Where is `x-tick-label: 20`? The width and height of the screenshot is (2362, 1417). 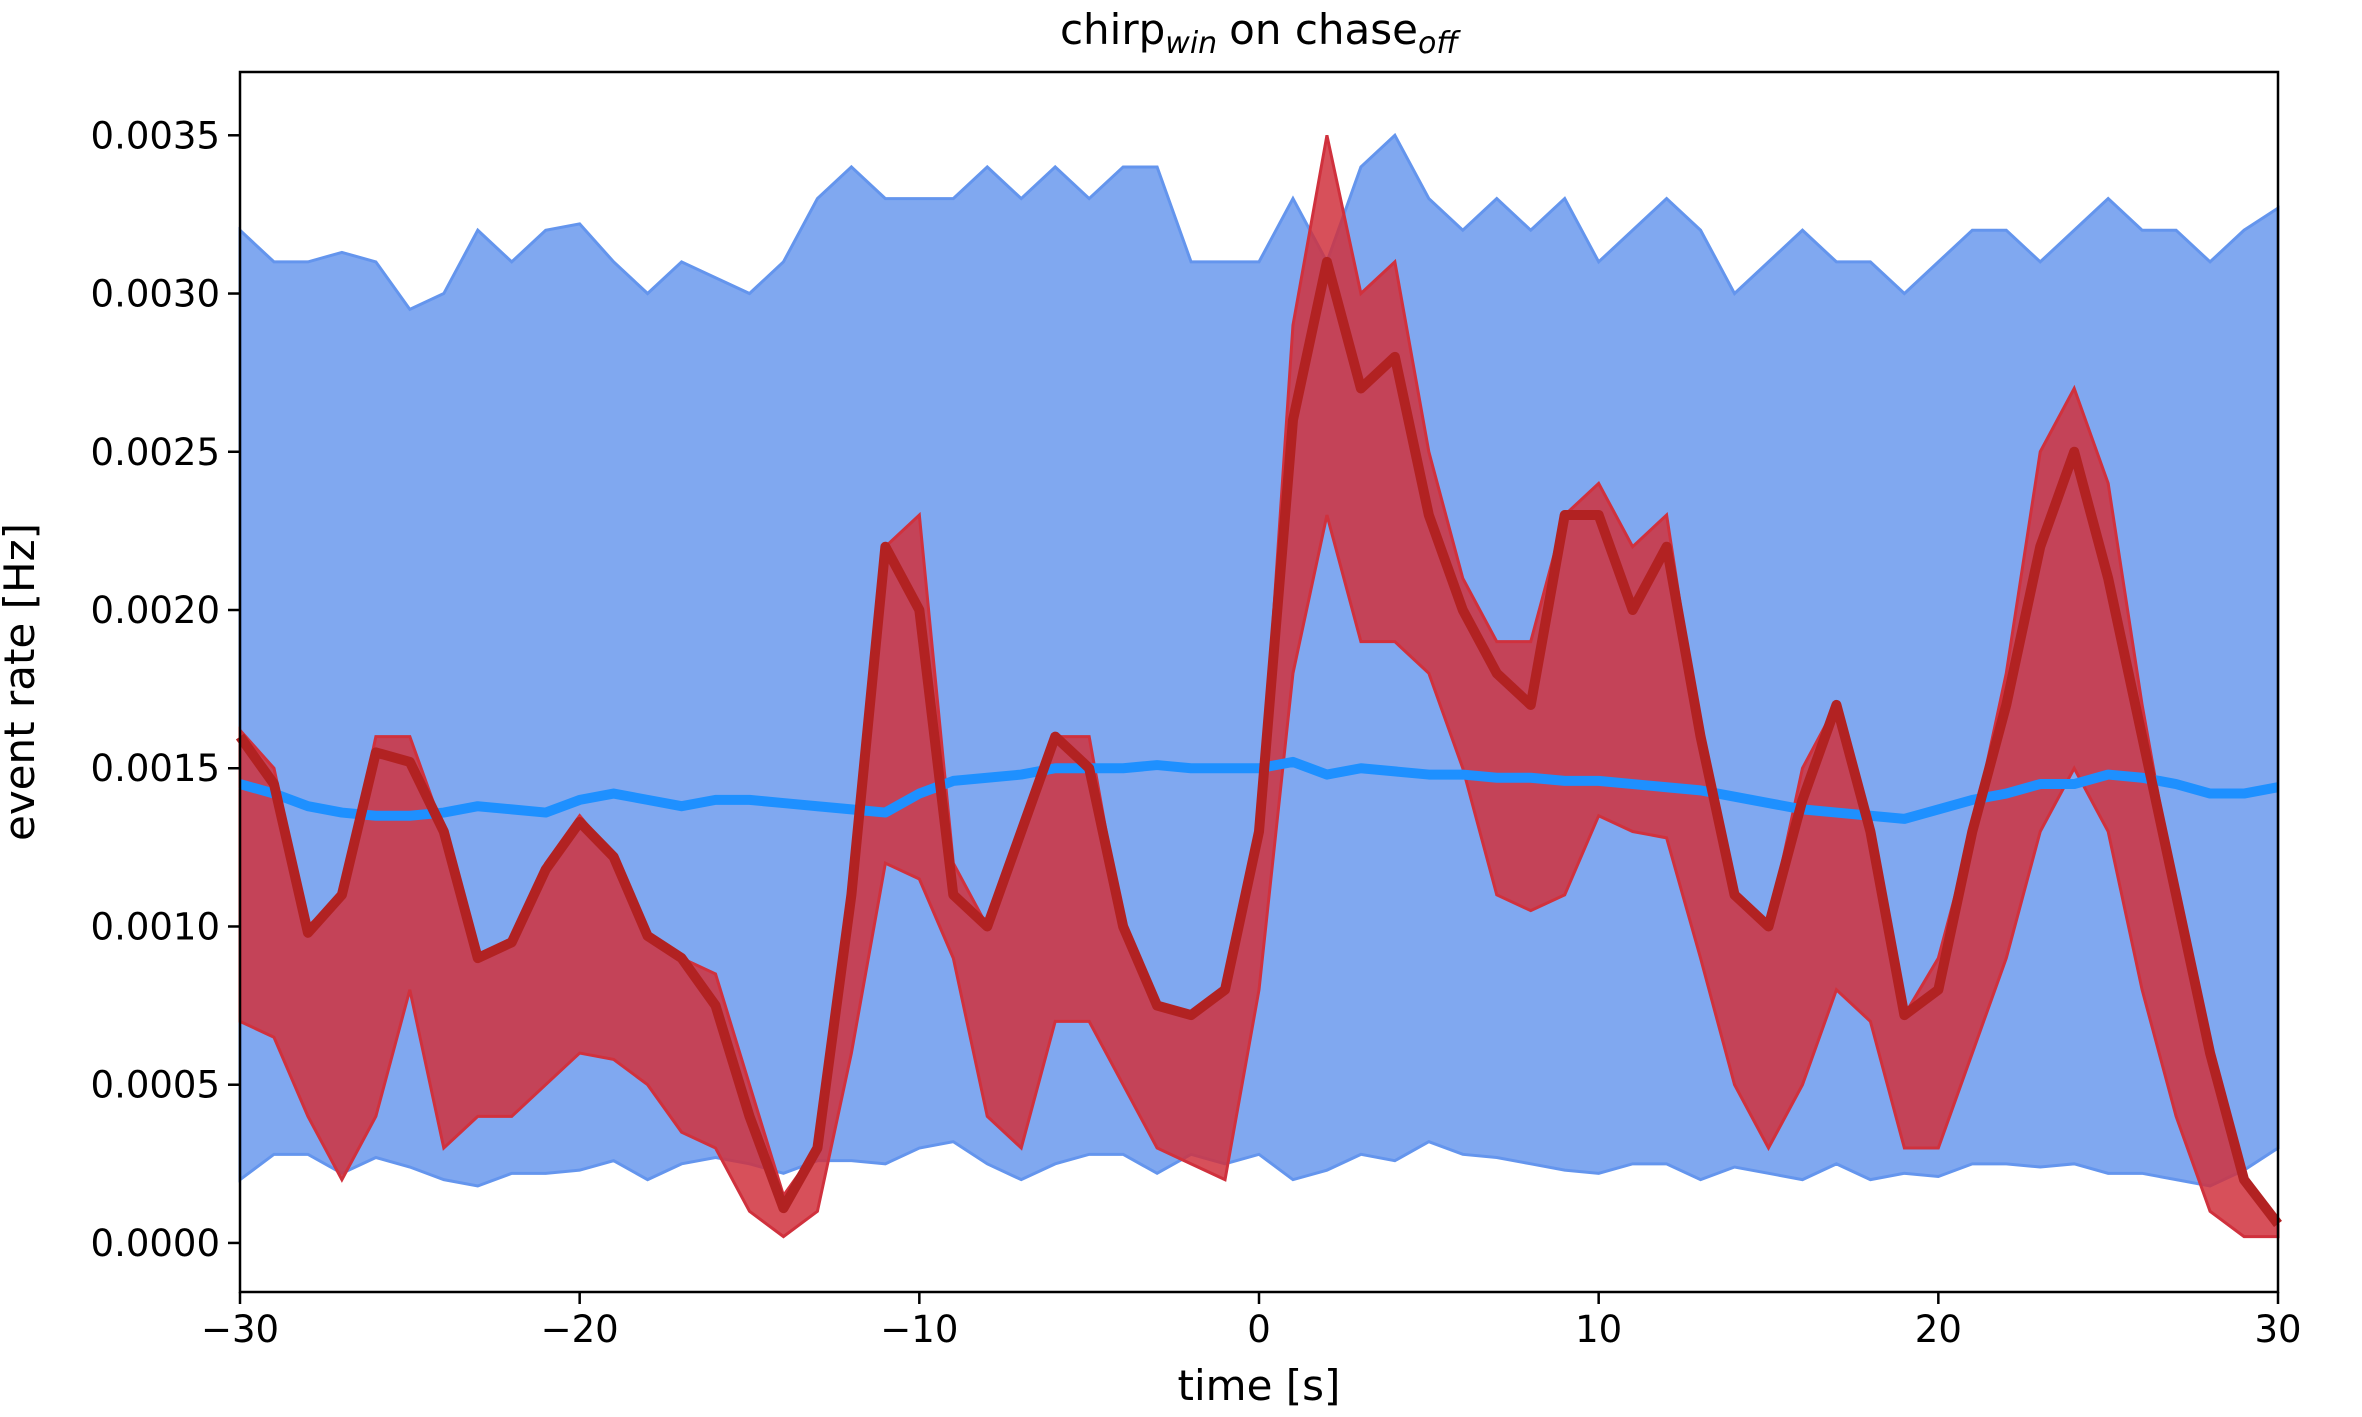
x-tick-label: 20 is located at coordinates (1938, 1329).